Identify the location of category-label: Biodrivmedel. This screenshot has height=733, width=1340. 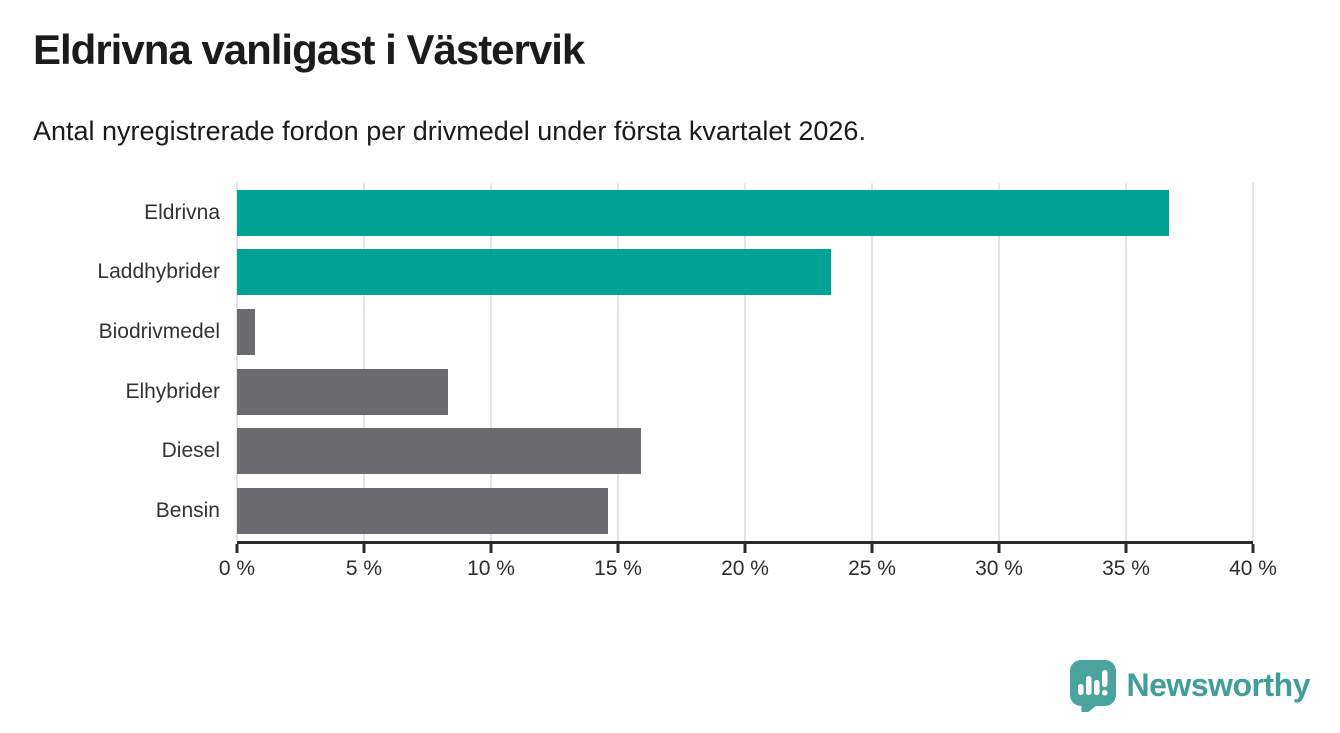
(159, 332).